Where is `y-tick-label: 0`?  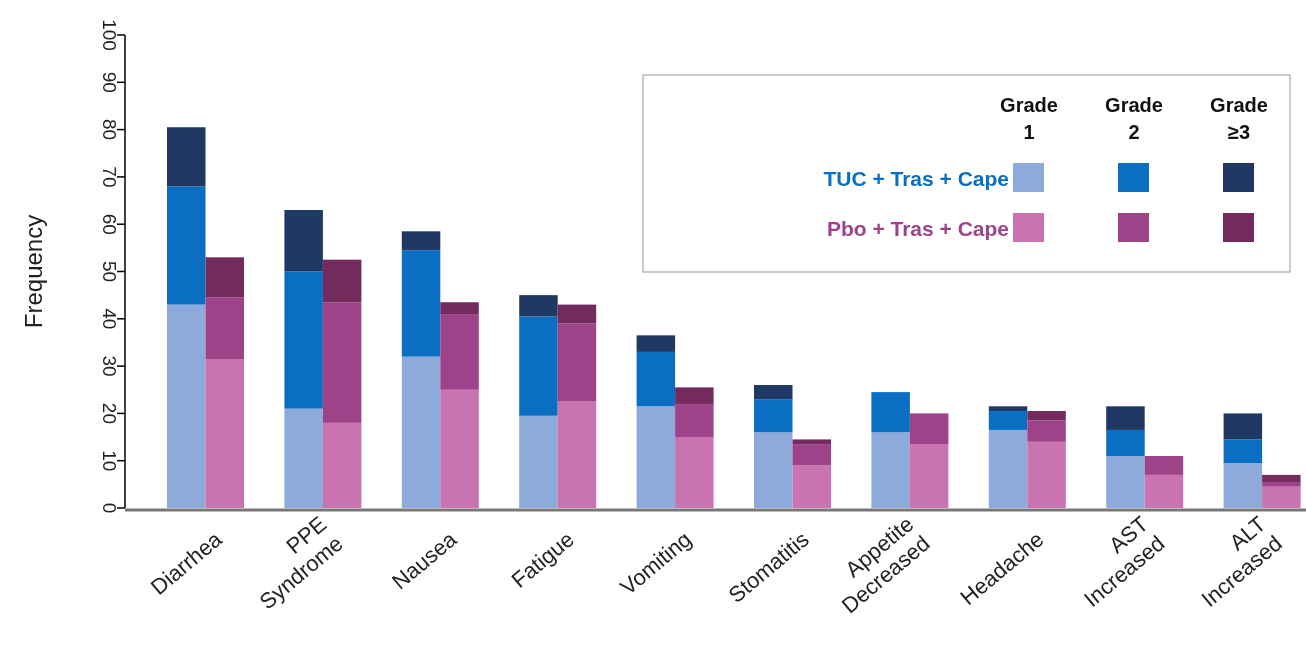
y-tick-label: 0 is located at coordinates (109, 508).